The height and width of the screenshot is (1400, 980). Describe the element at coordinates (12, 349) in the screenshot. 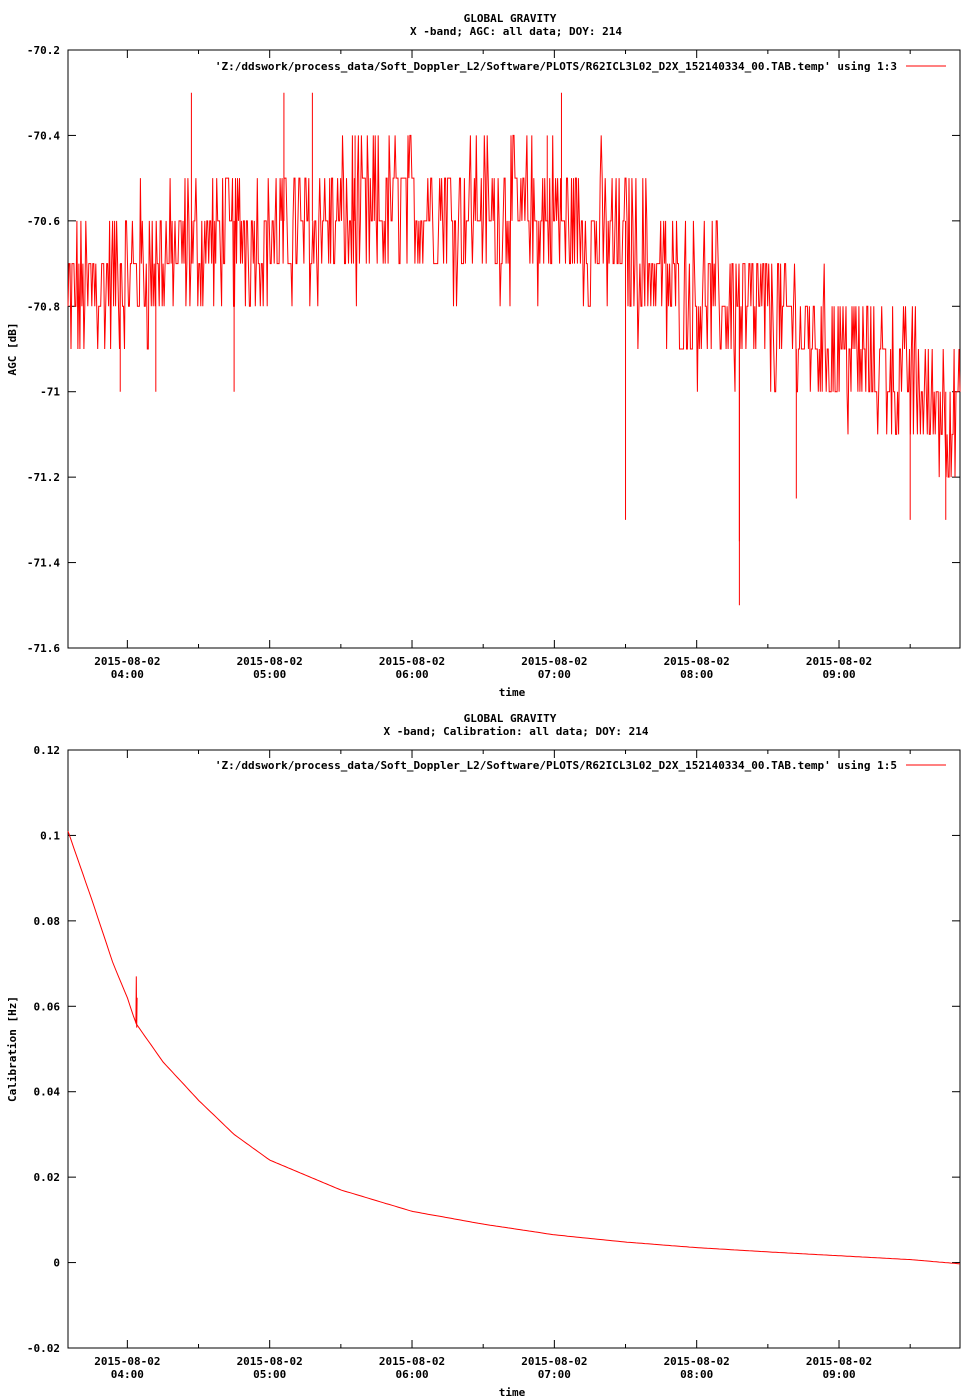

I see `y-axis-label: AGC [dB]` at that location.